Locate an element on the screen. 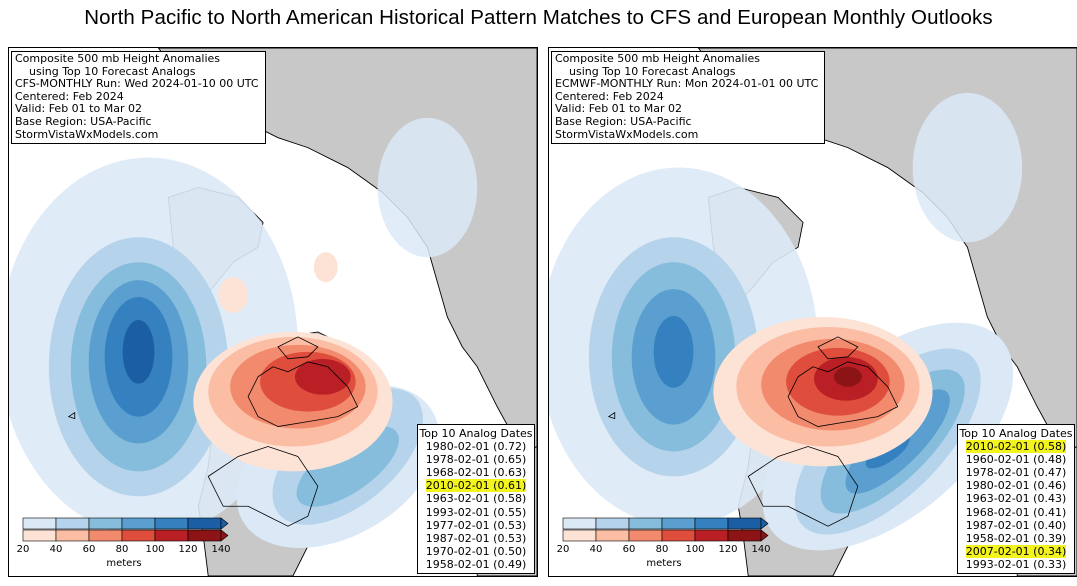  analog-date-text: 1963-02-01 (0.43) is located at coordinates (1016, 499).